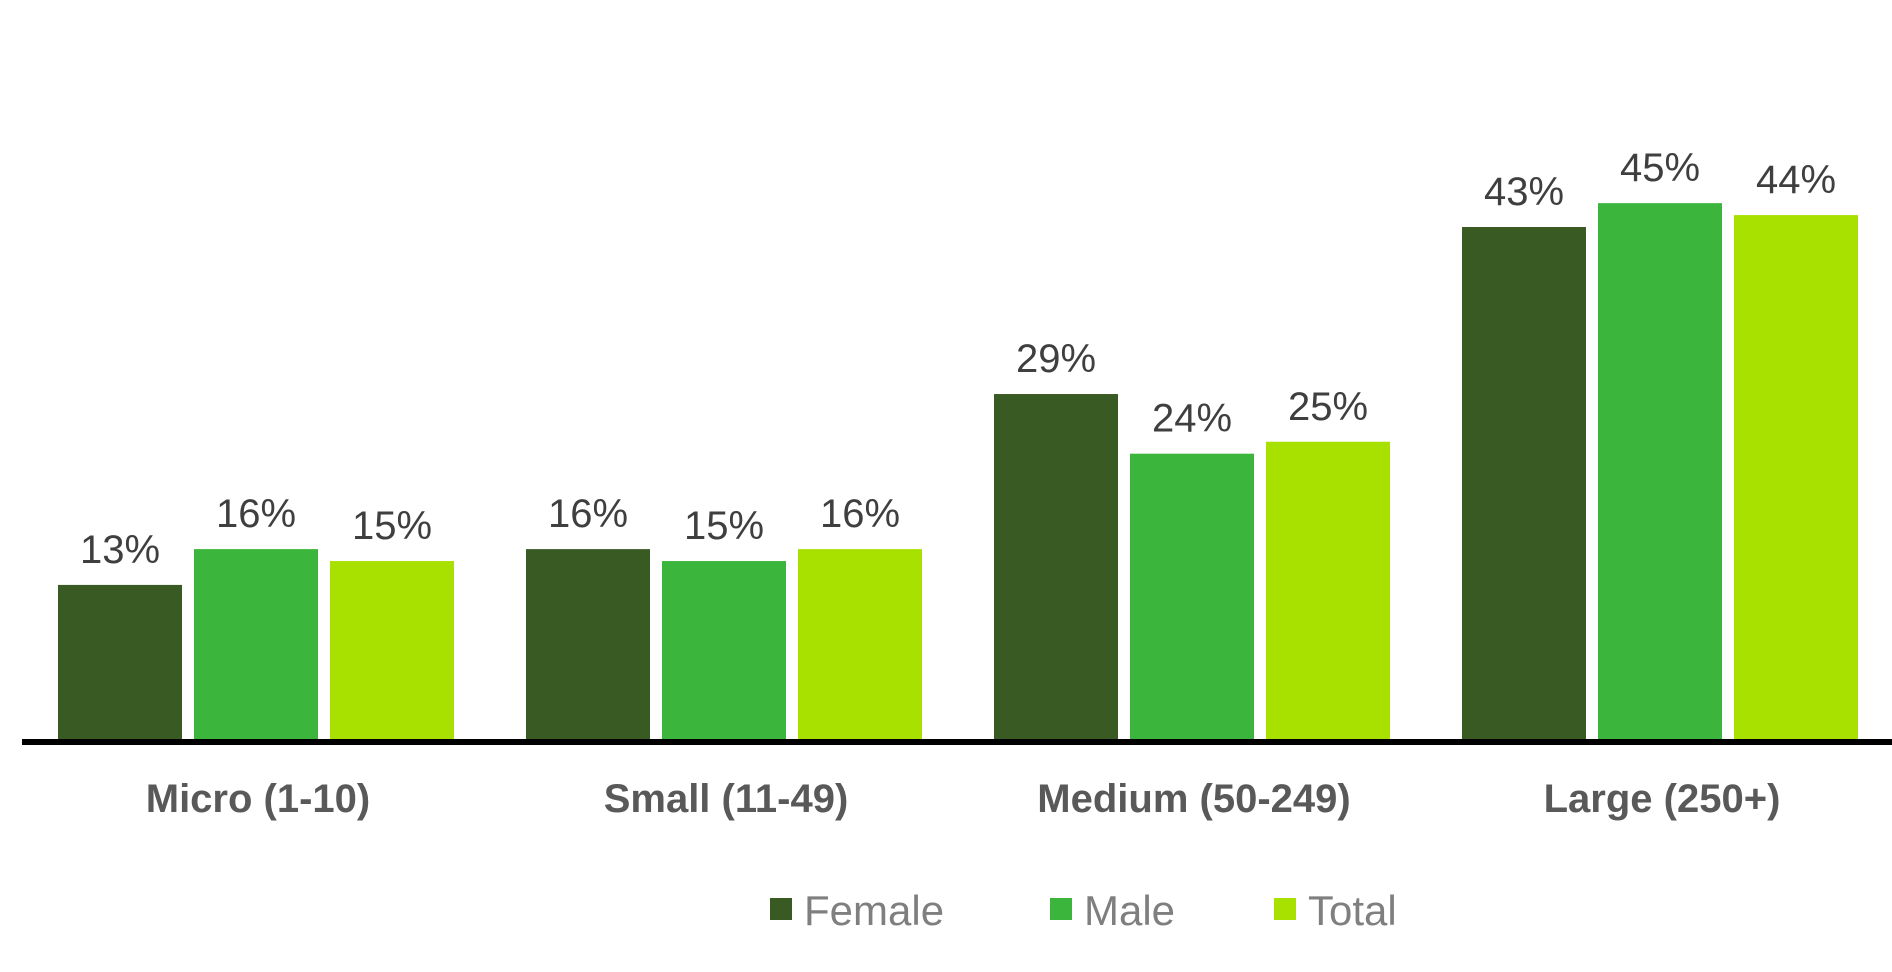 This screenshot has height=972, width=1892. I want to click on data-label-female-2: 29%, so click(1056, 359).